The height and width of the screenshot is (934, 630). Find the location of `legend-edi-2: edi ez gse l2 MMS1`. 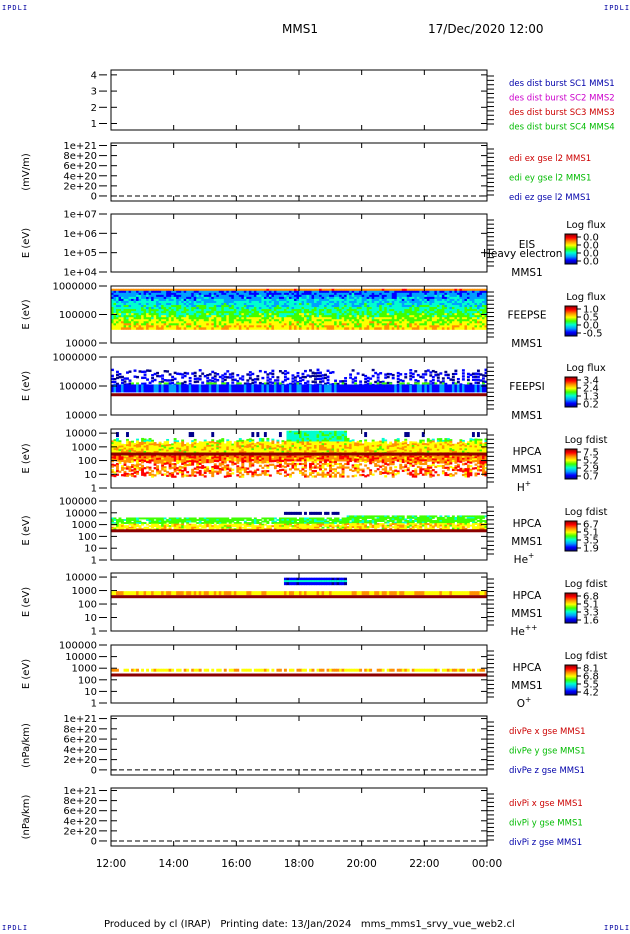

legend-edi-2: edi ez gse l2 MMS1 is located at coordinates (550, 198).